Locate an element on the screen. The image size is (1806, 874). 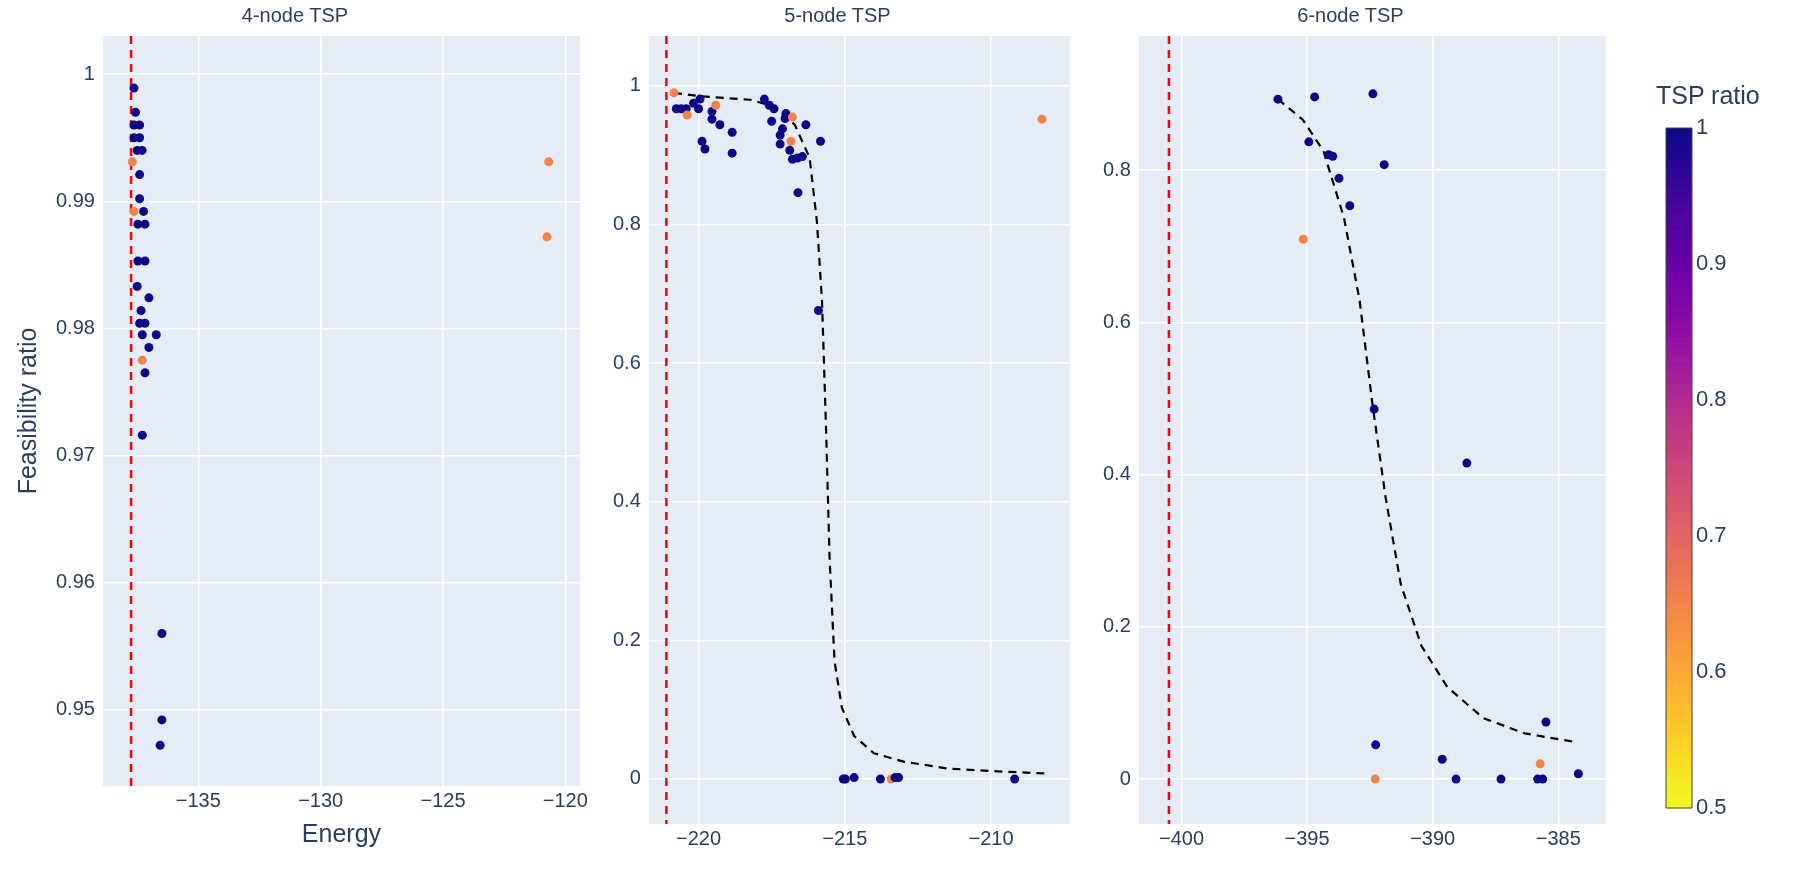
x-tick-label: −210 is located at coordinates (991, 837).